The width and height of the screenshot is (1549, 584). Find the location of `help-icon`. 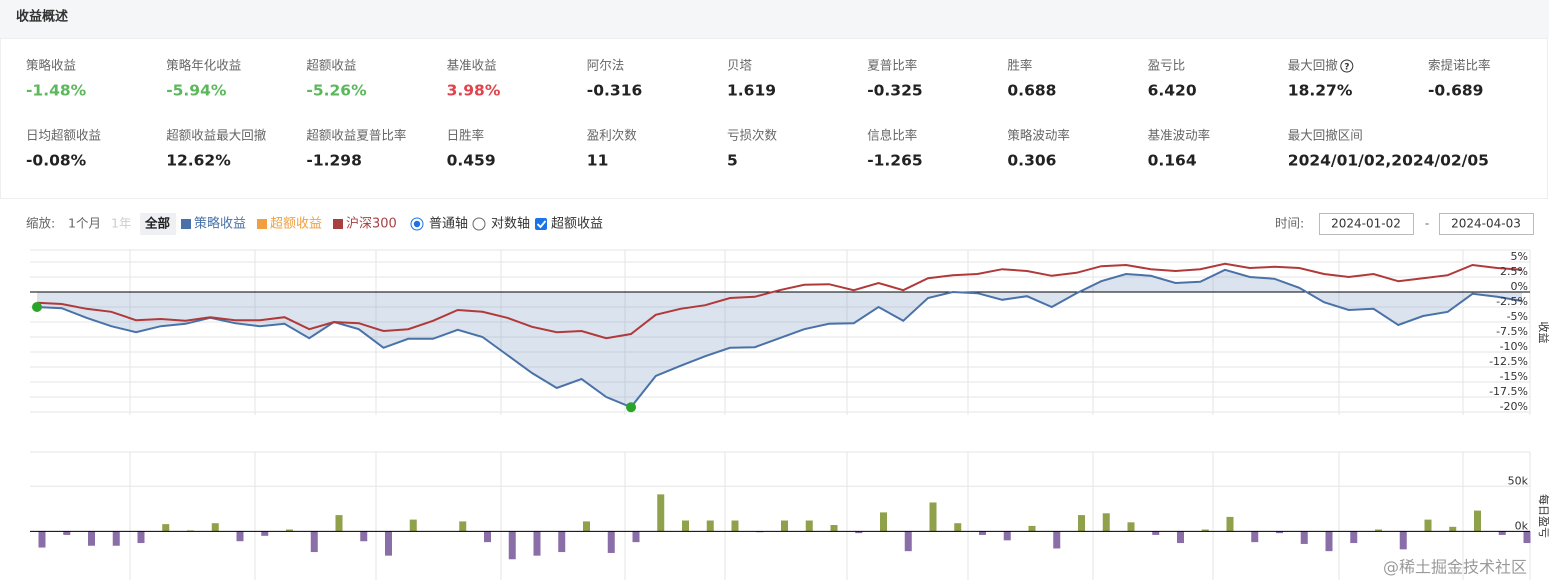

help-icon is located at coordinates (1347, 66).